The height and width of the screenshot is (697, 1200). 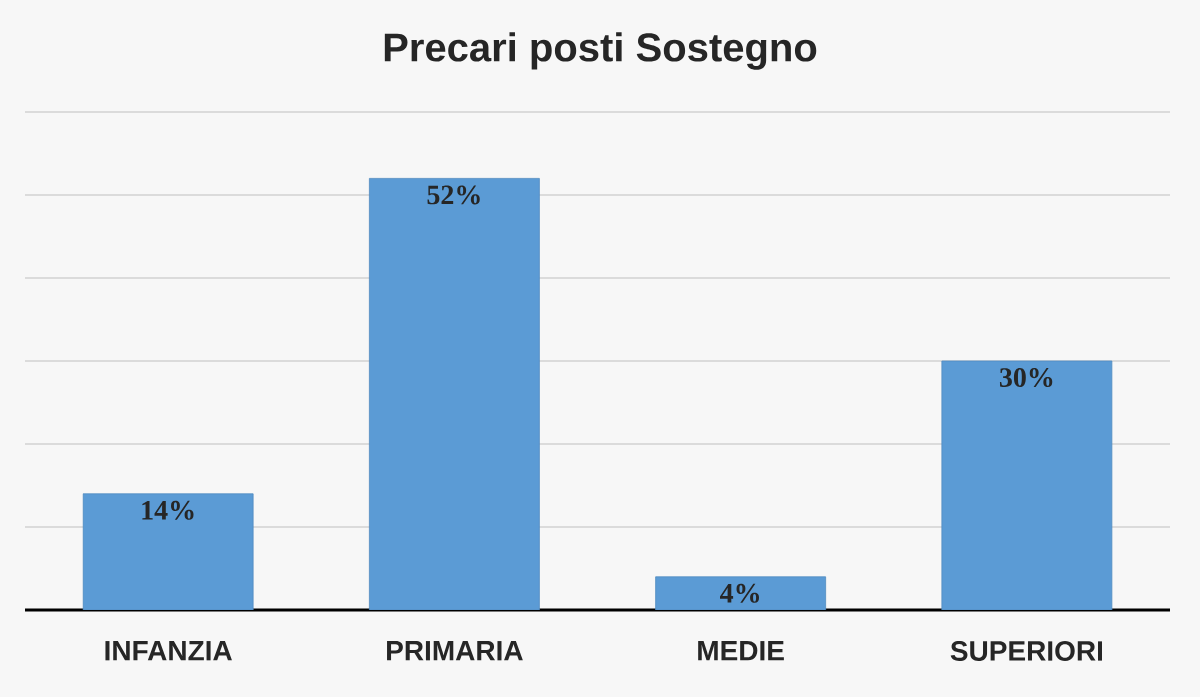 What do you see at coordinates (168, 510) in the screenshot?
I see `data-label: 14%` at bounding box center [168, 510].